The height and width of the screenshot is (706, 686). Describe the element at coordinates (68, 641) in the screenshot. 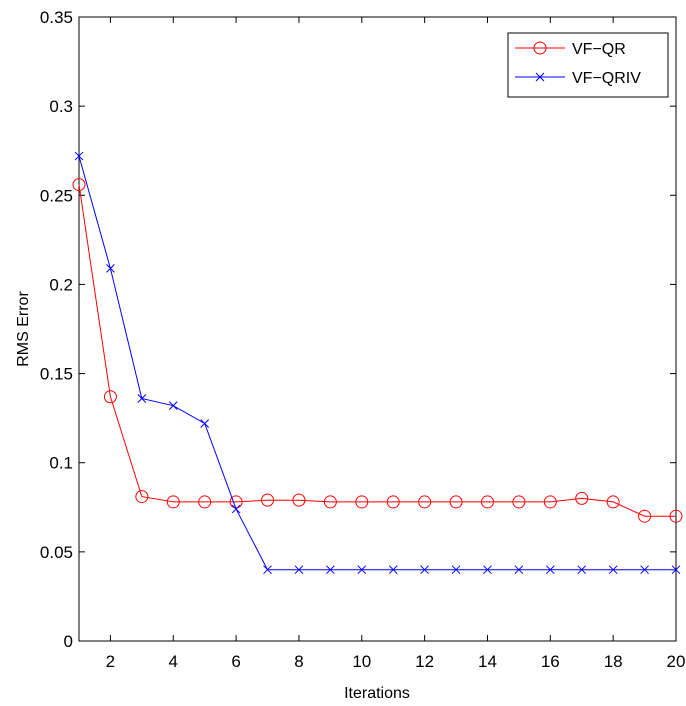

I see `y-tick-label: 0` at that location.